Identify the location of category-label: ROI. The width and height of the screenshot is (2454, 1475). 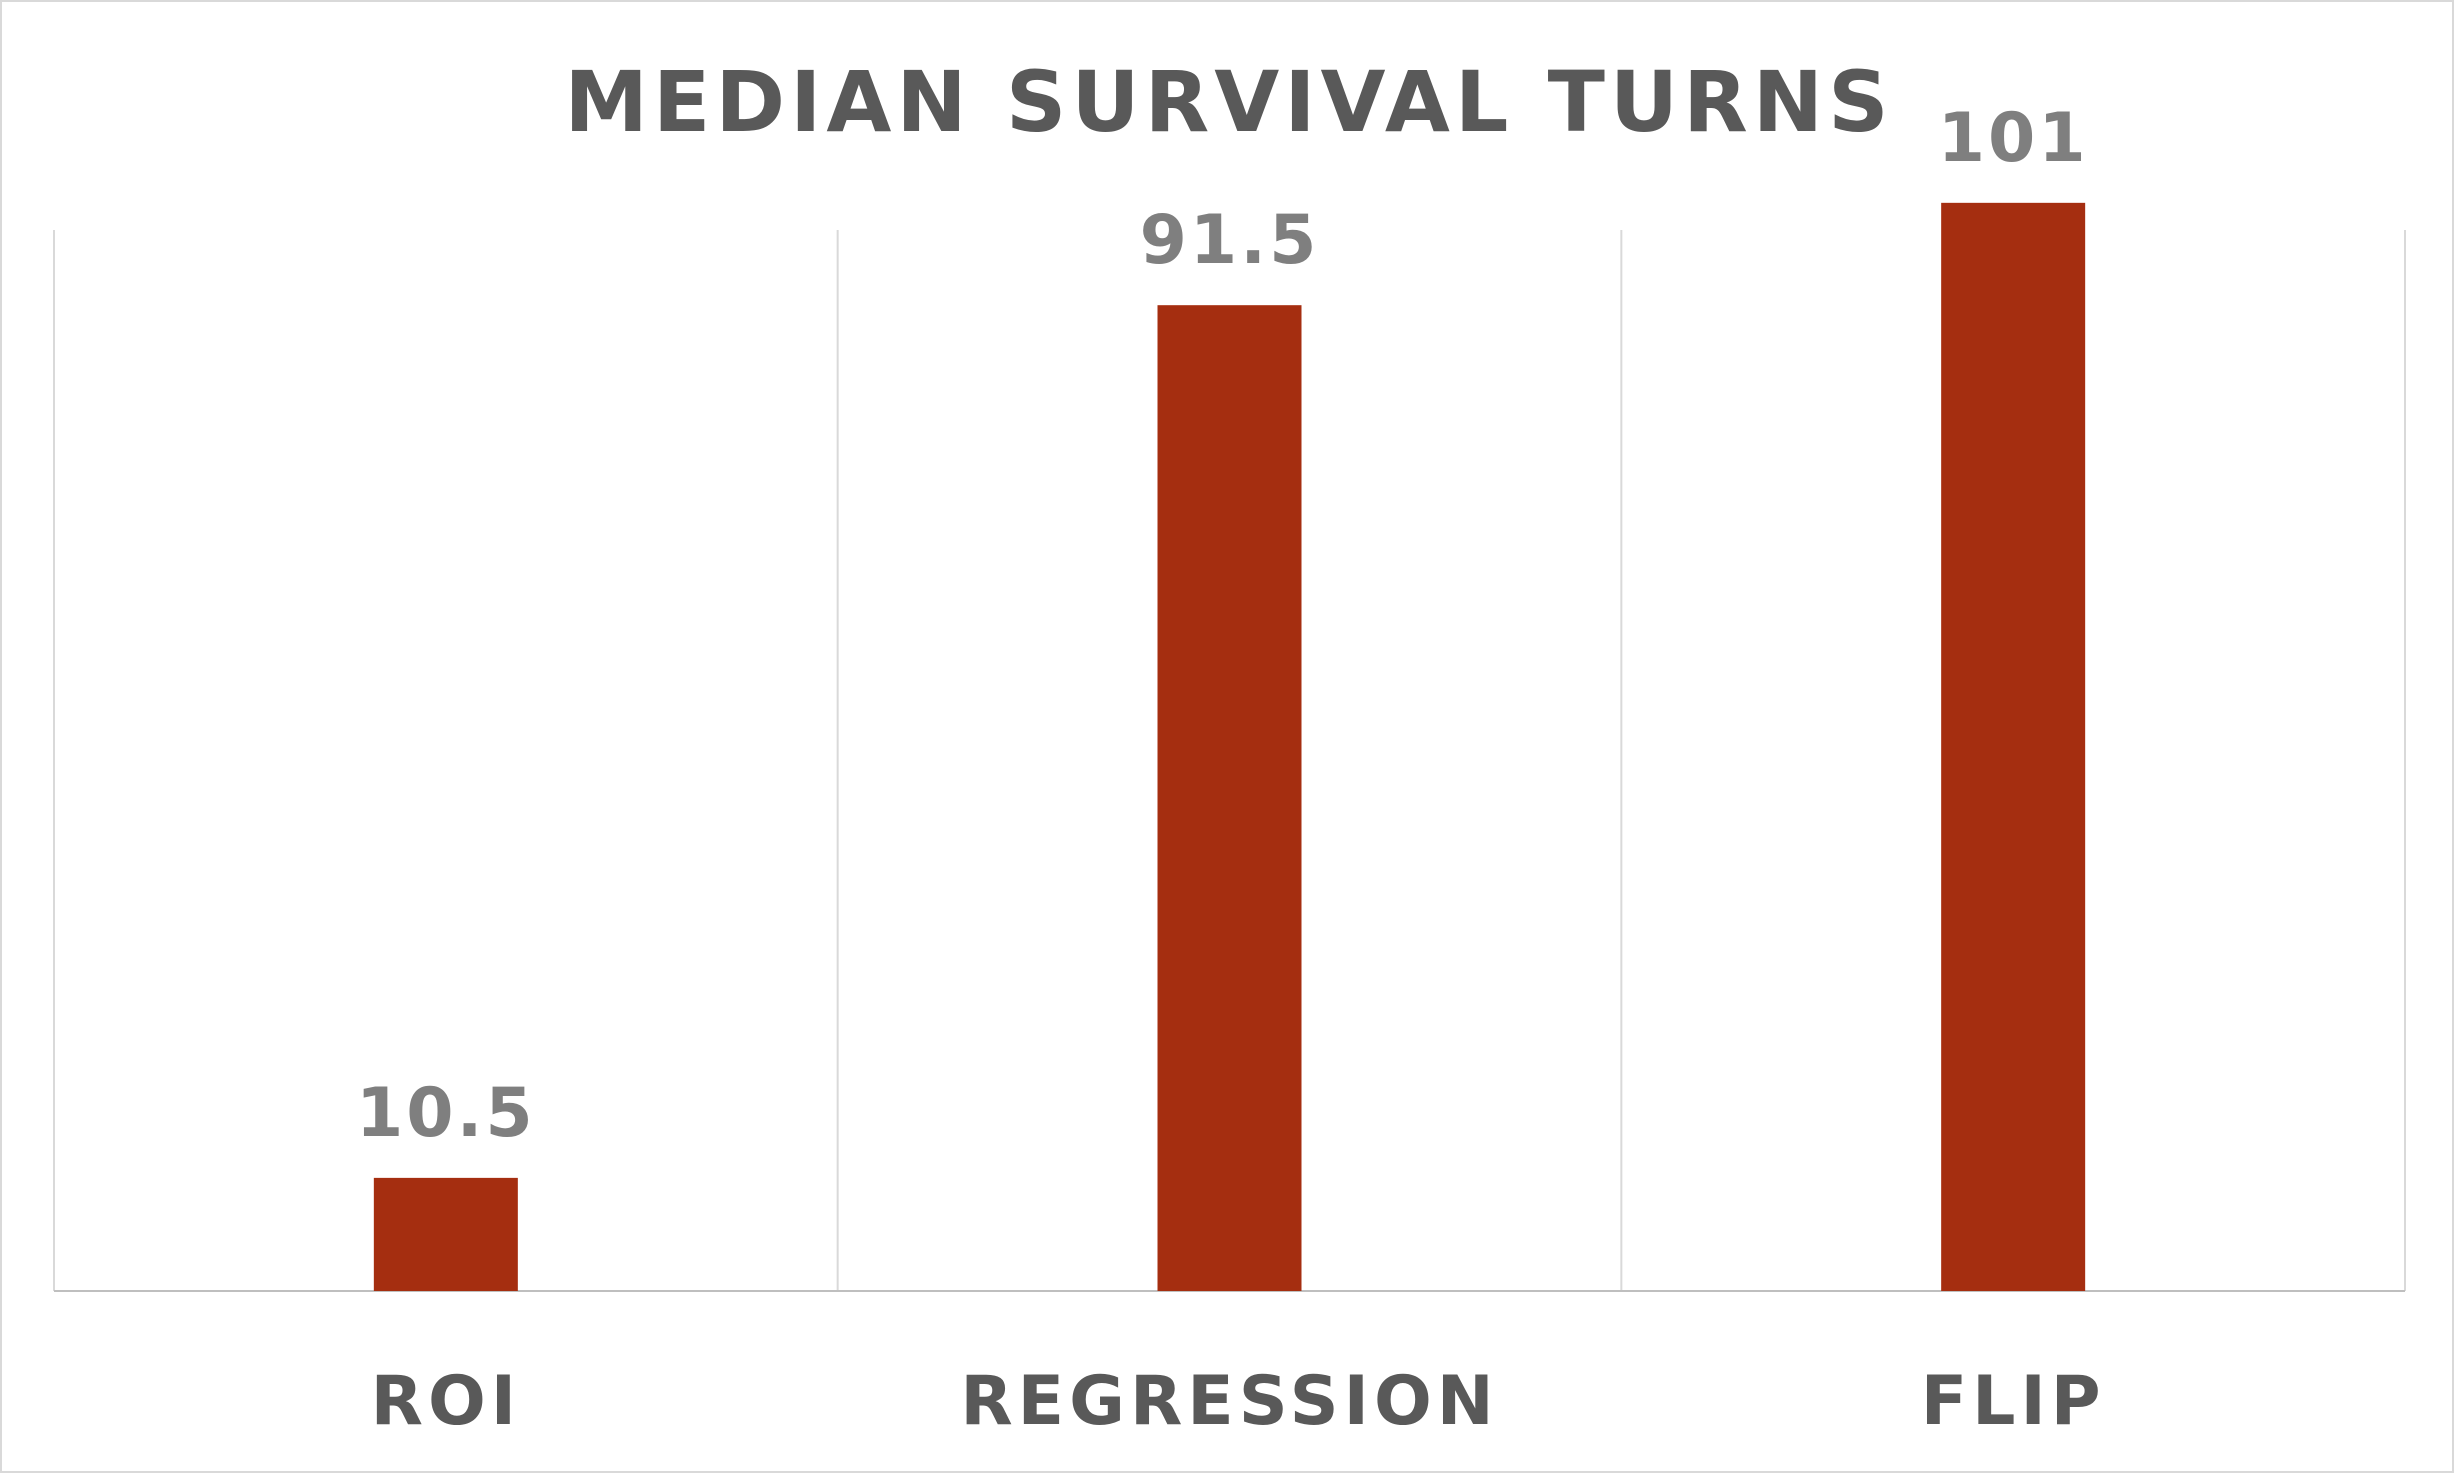
(446, 1401).